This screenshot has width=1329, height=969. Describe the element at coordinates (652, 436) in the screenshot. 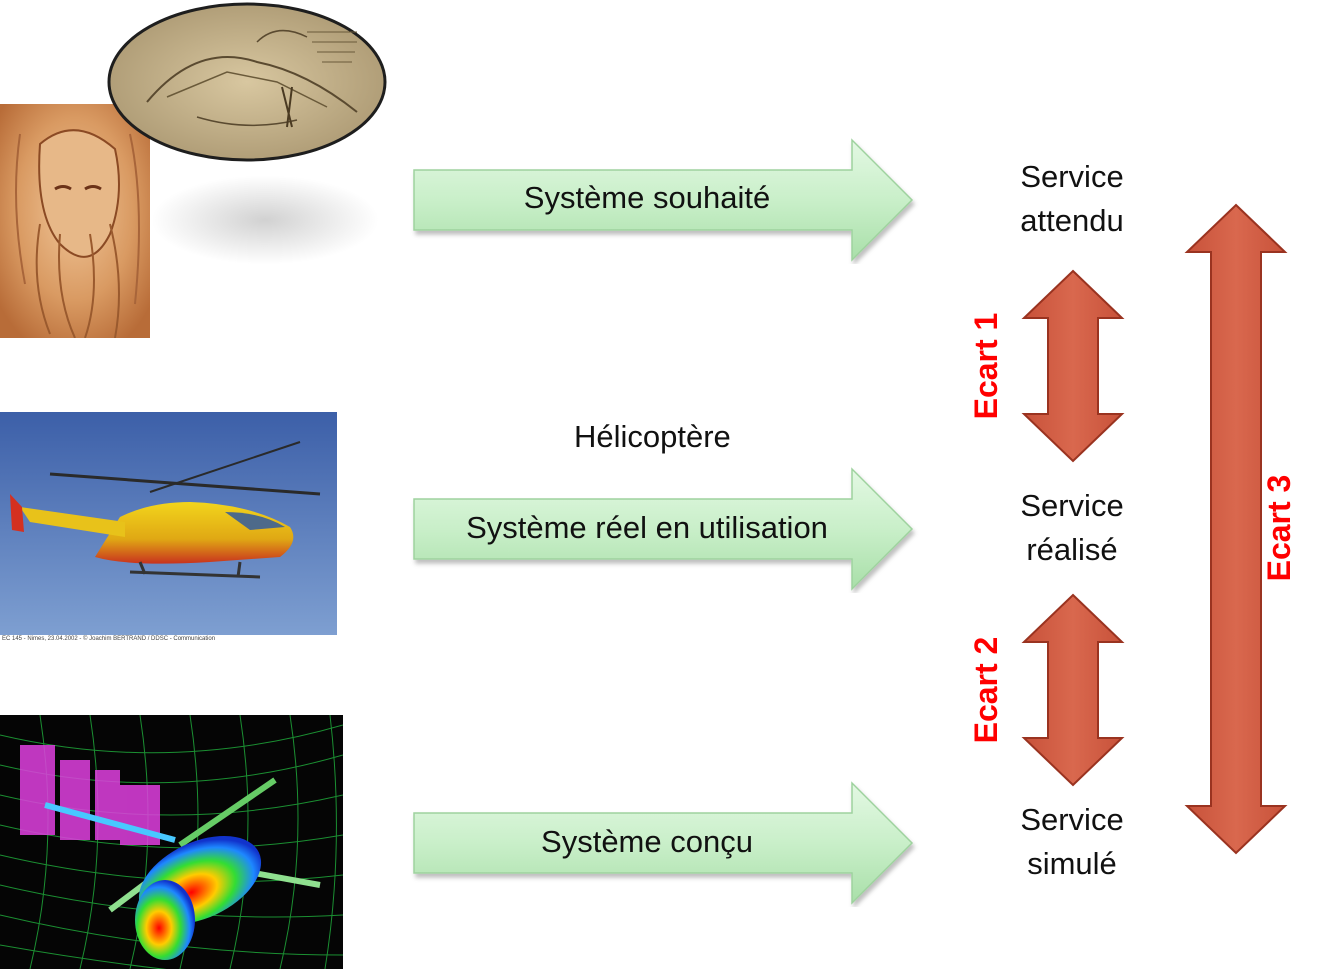

I see `row-title-helicoptere: Hélicoptère` at that location.